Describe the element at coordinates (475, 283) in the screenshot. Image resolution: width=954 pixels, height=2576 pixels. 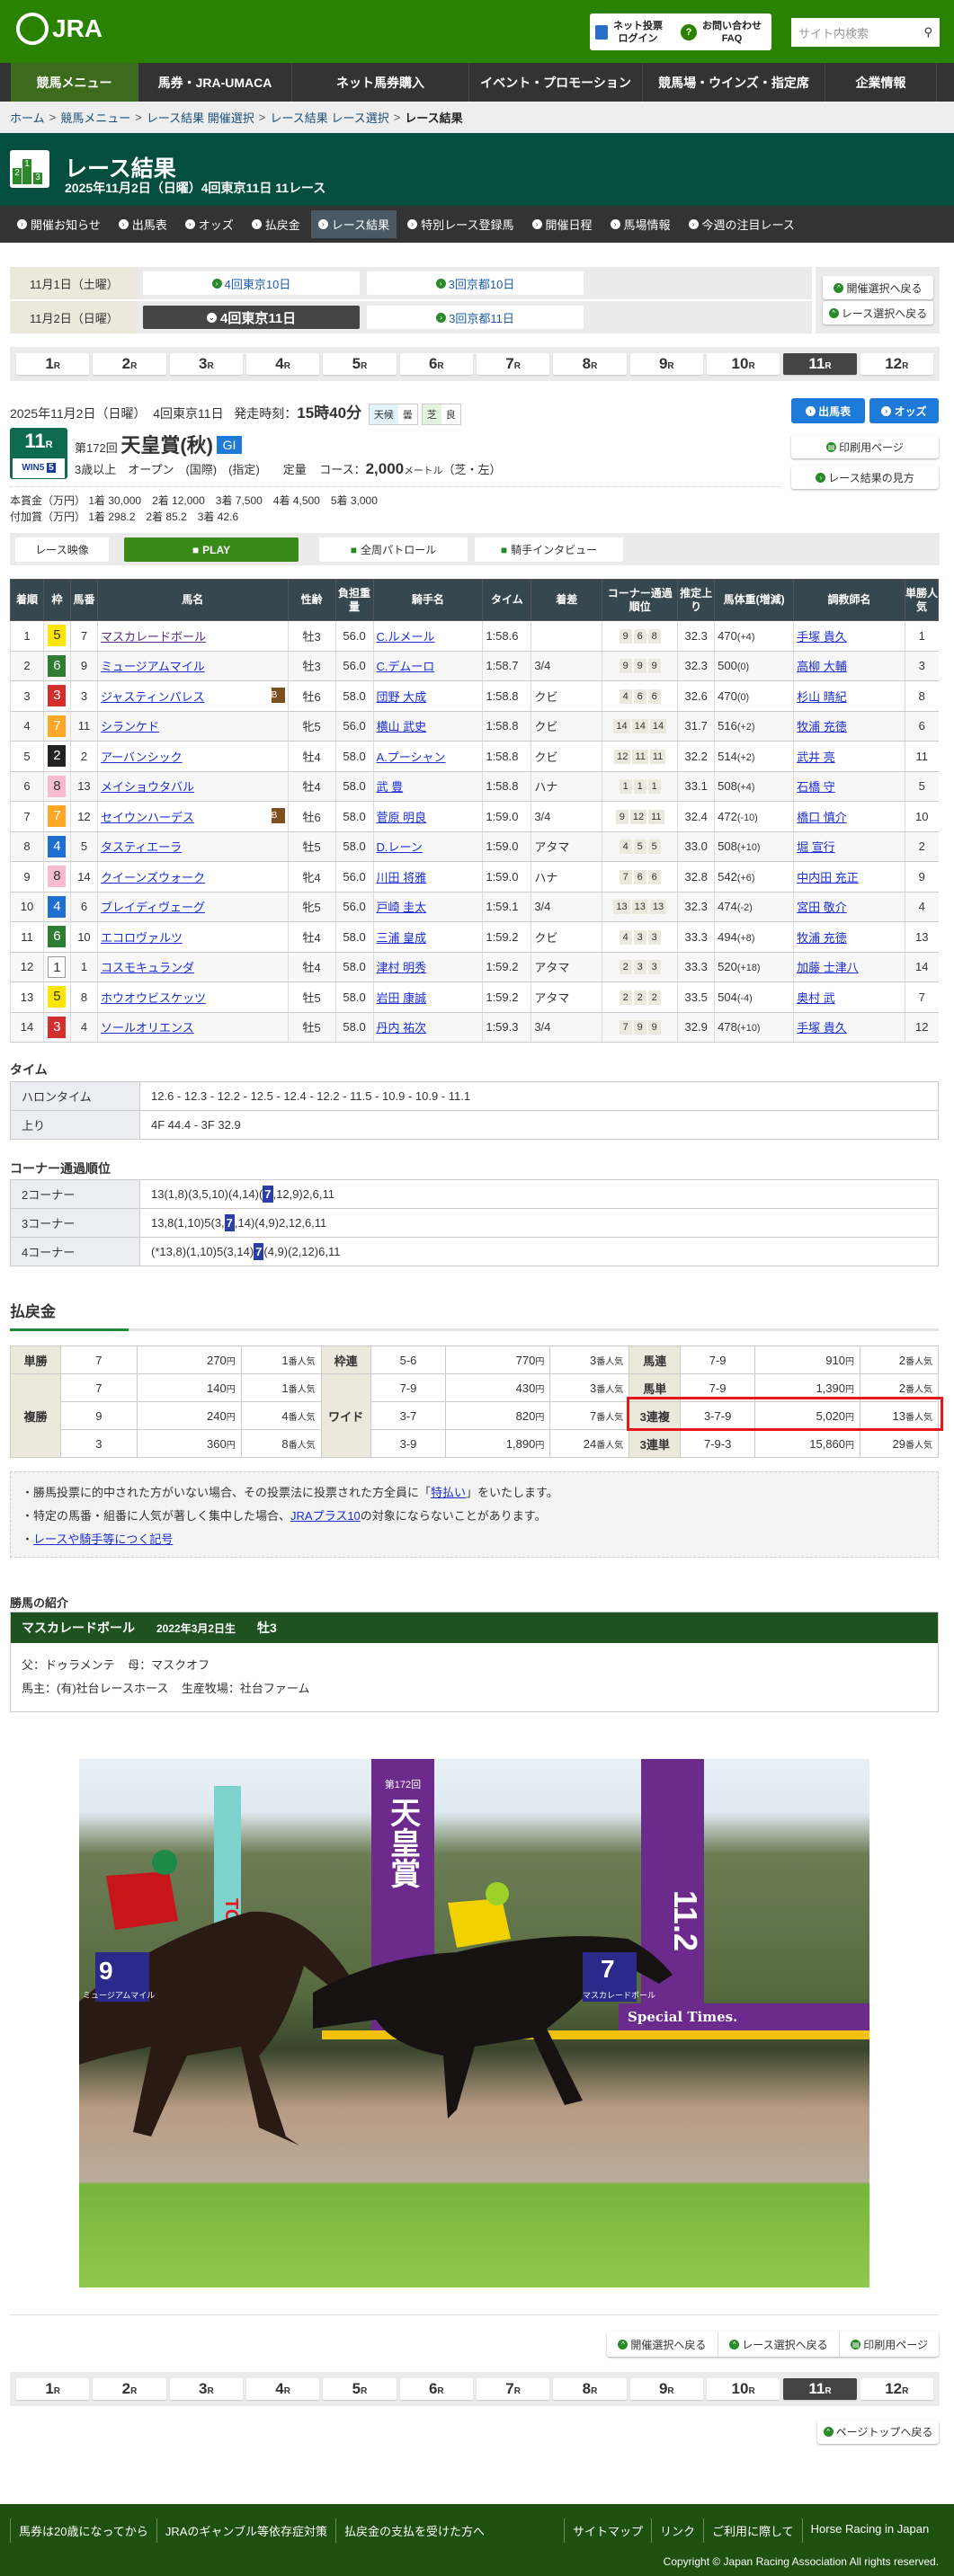
I see `meeting-kyoto-10: › 3回京都10日` at that location.